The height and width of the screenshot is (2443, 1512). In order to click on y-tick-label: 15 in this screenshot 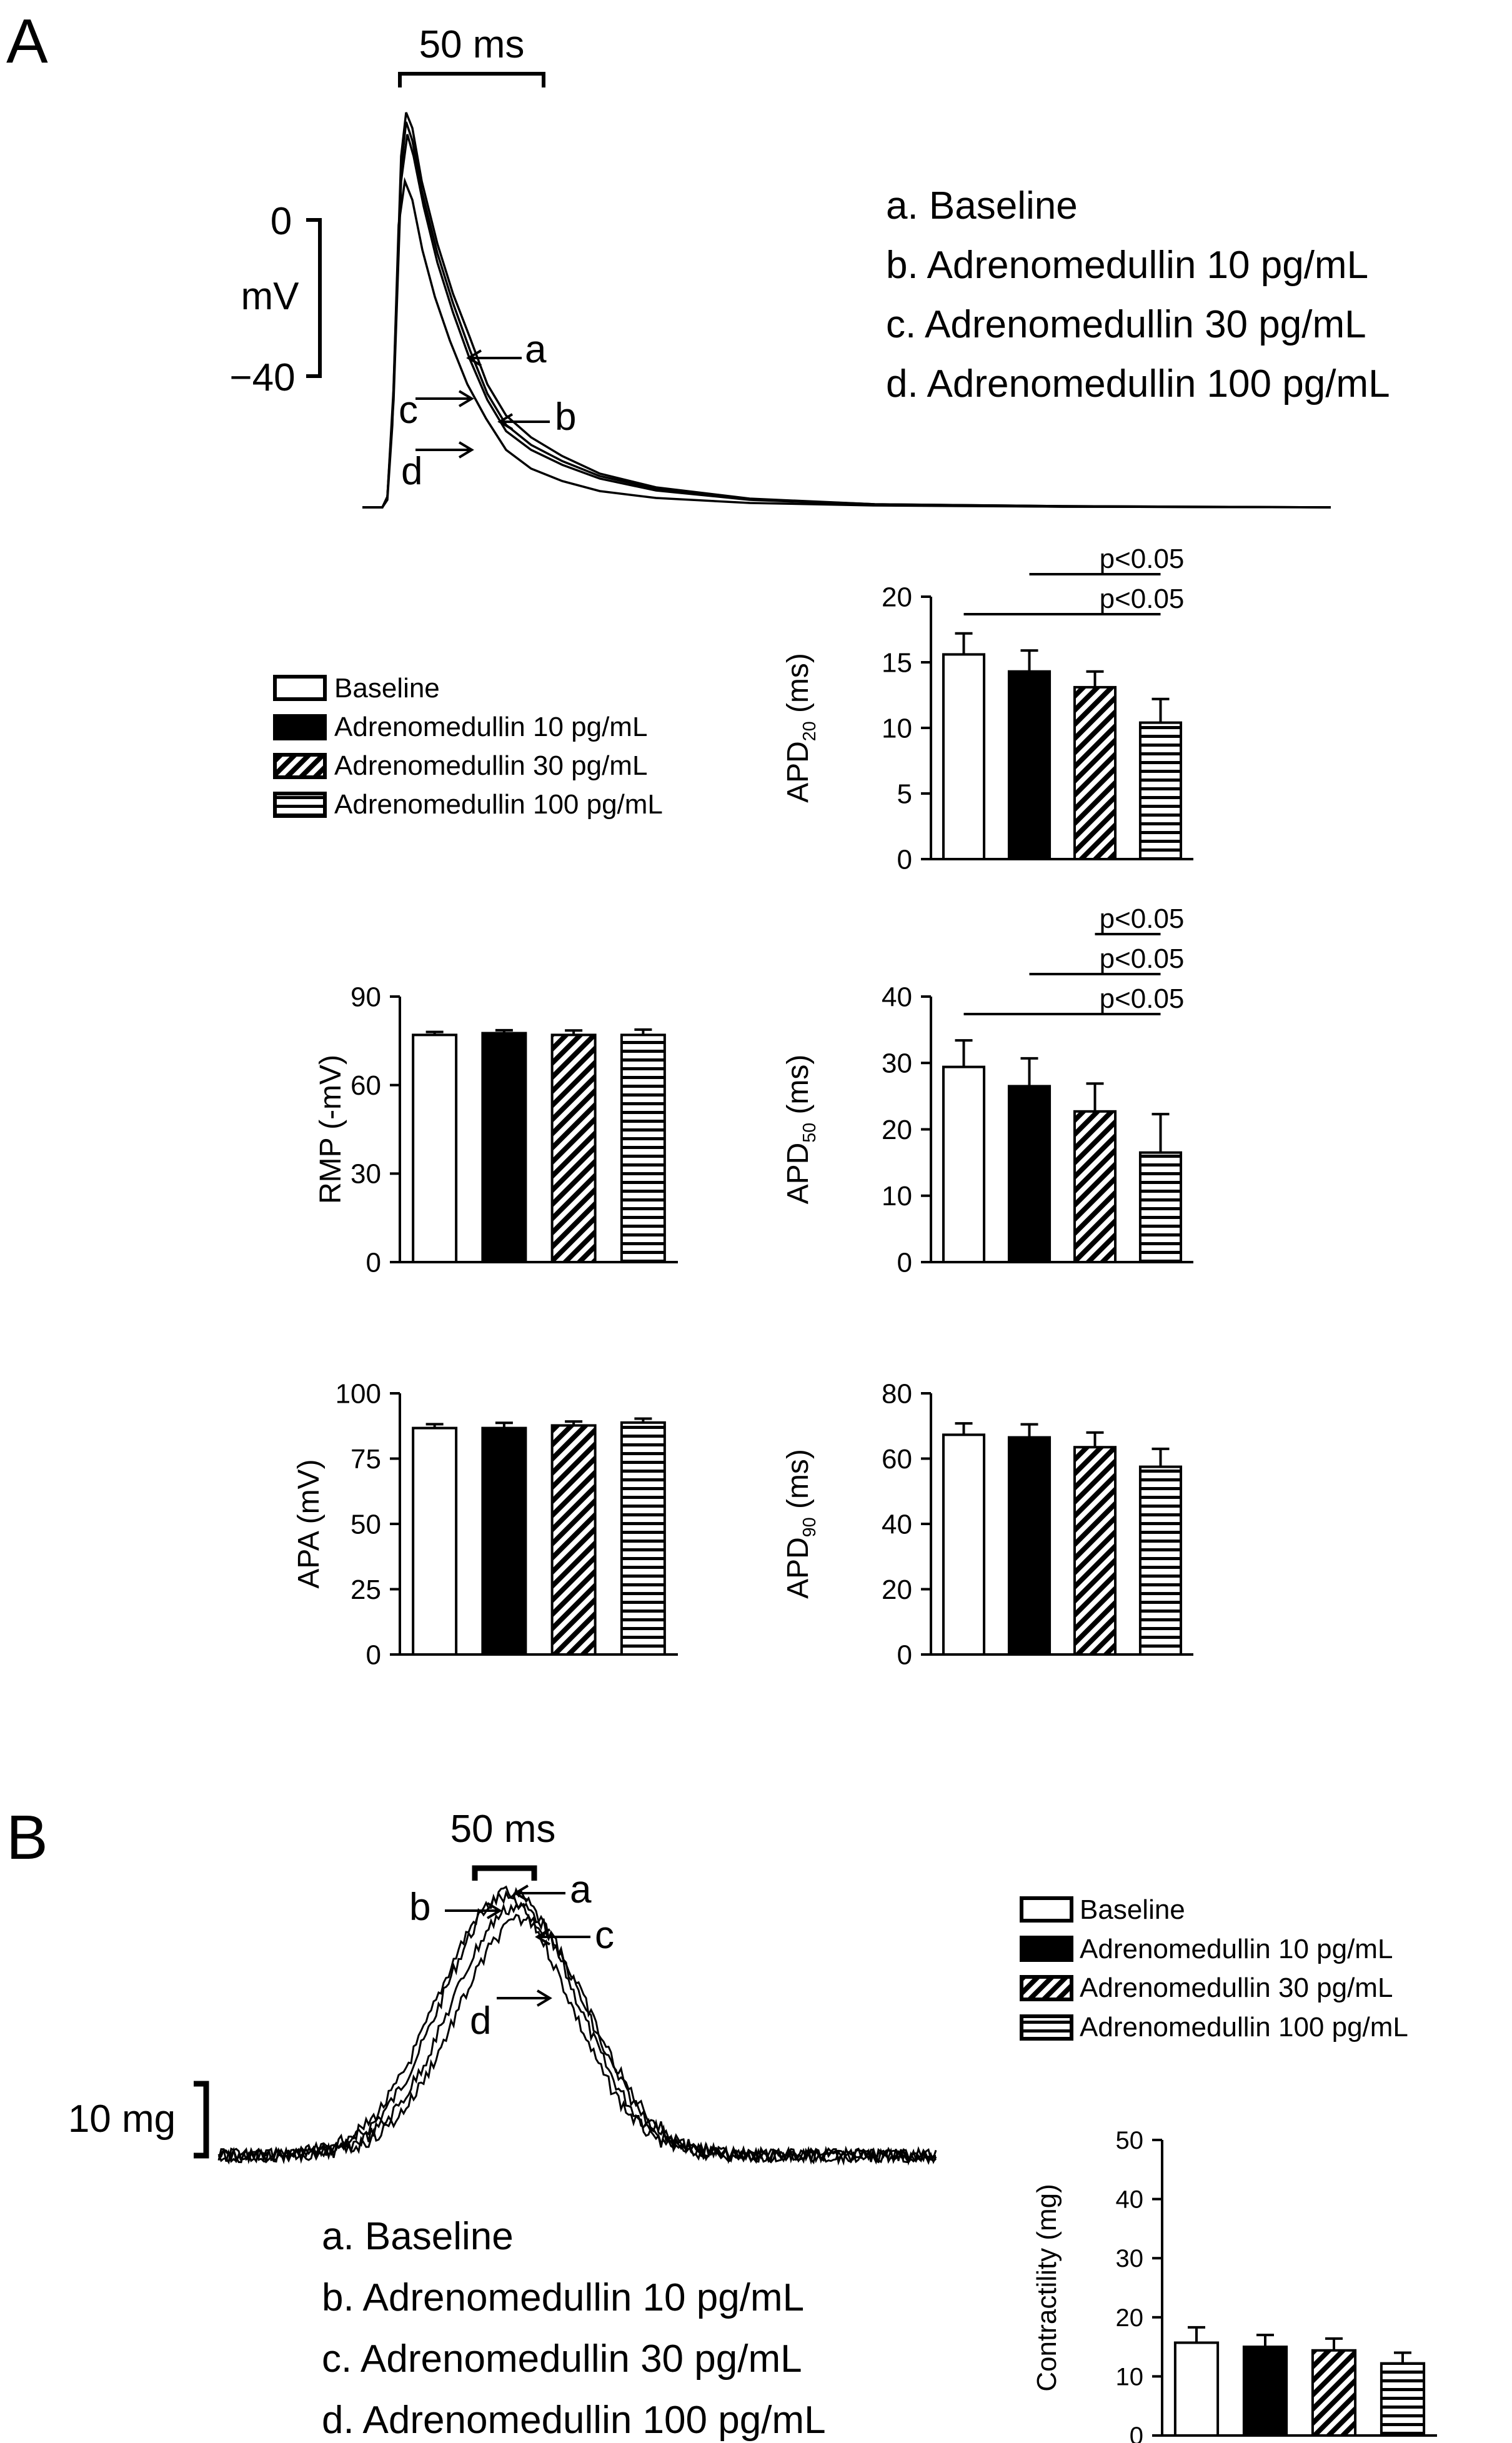, I will do `click(897, 662)`.